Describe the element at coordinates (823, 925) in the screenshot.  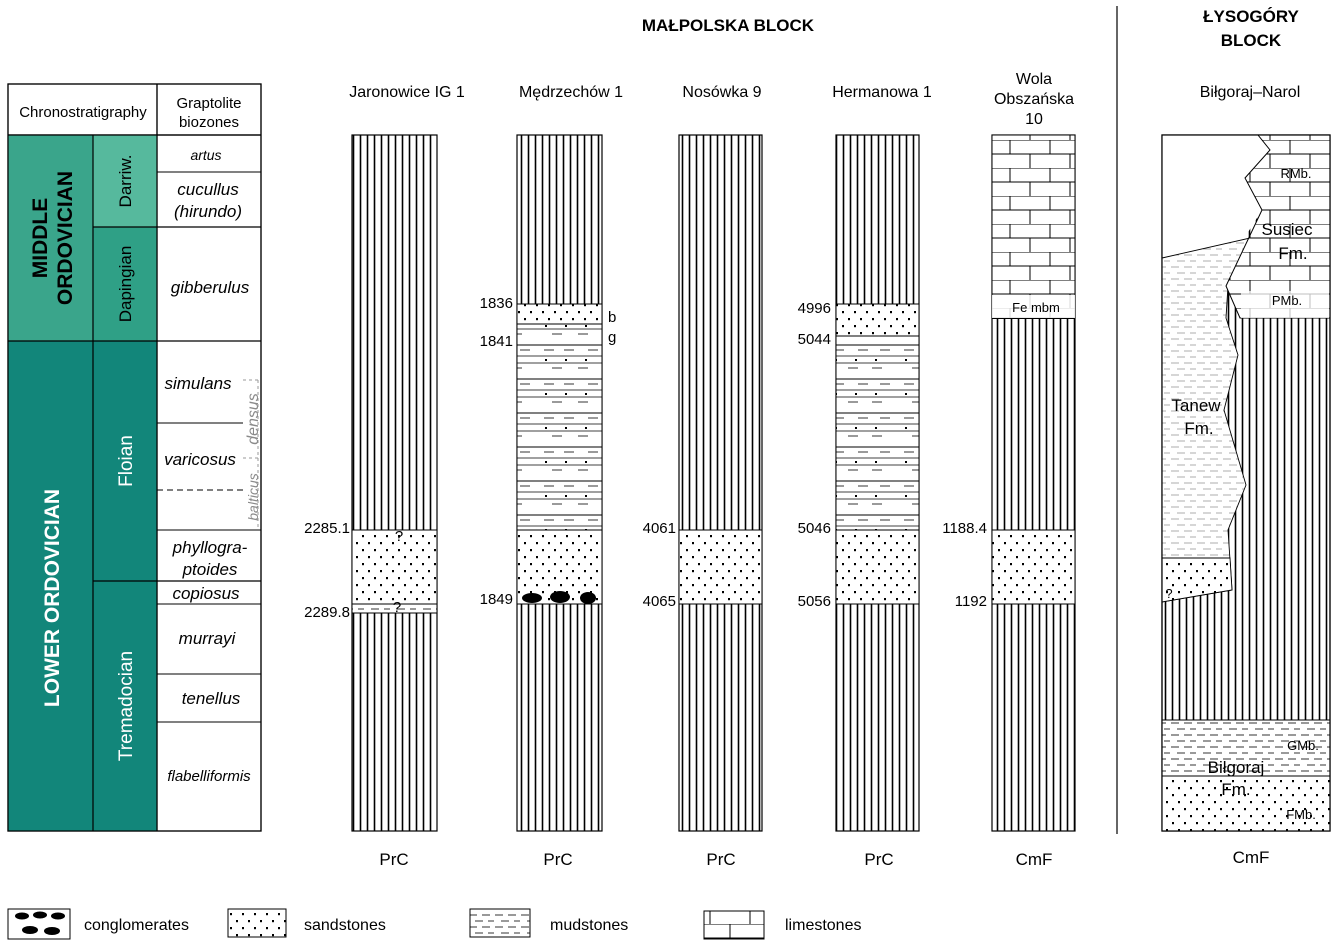
I see `legend-limestones-label: limestones` at that location.